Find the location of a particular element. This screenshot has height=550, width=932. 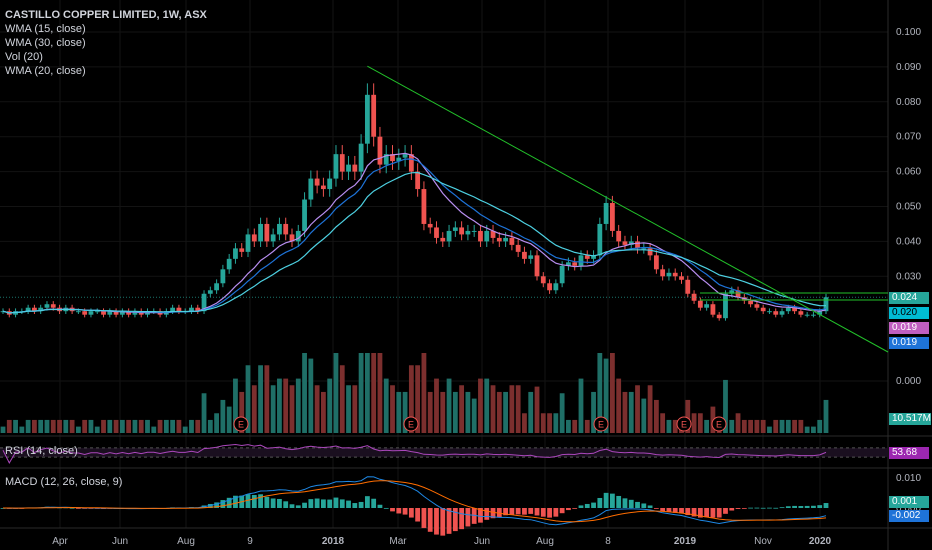

indicator-wma20-label: WMA (20, close) is located at coordinates (45, 71).